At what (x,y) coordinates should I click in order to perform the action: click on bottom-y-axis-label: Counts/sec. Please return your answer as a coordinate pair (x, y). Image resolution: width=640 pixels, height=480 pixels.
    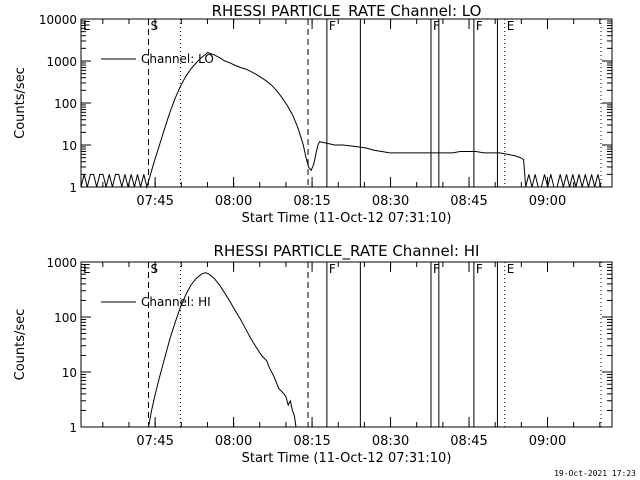
    Looking at the image, I should click on (20, 345).